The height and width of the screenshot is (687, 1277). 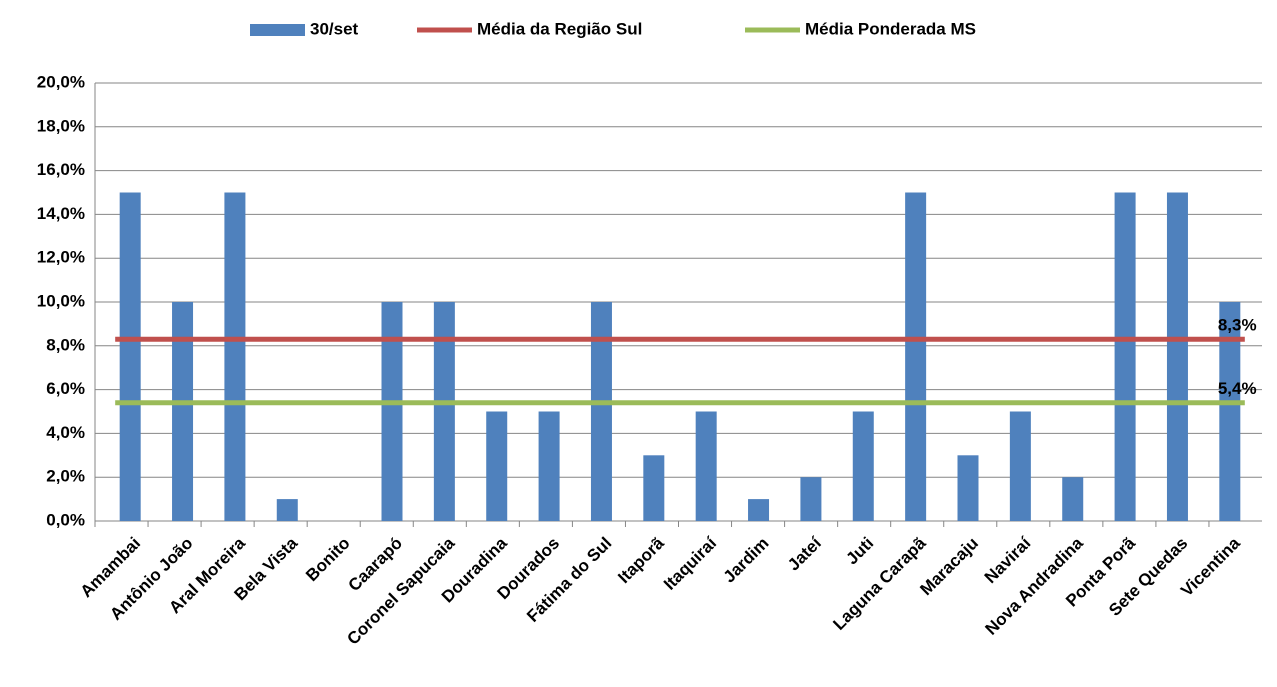 I want to click on y-tick-label: 10,0%, so click(x=61, y=300).